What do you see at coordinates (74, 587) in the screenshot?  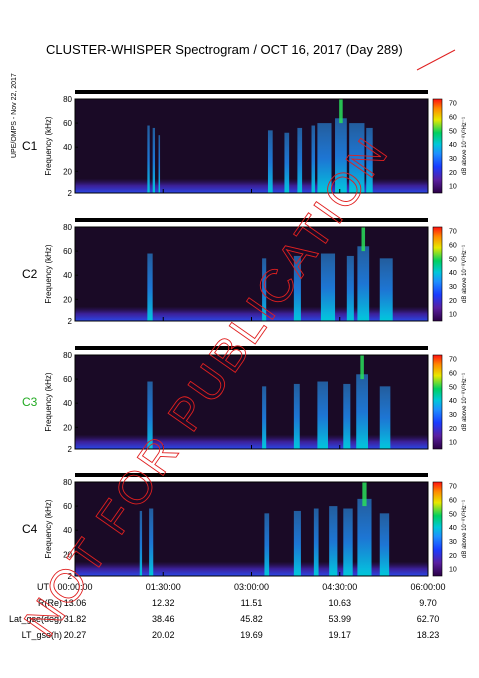 I see `ephemeris-value: 00:00:00` at bounding box center [74, 587].